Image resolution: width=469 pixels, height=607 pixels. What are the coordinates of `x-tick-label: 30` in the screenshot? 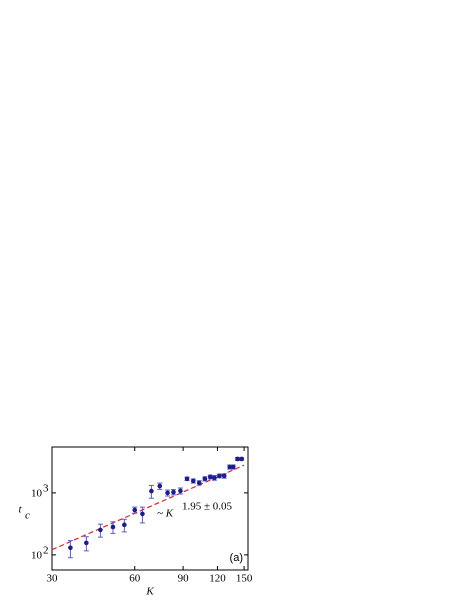 It's located at (53, 579).